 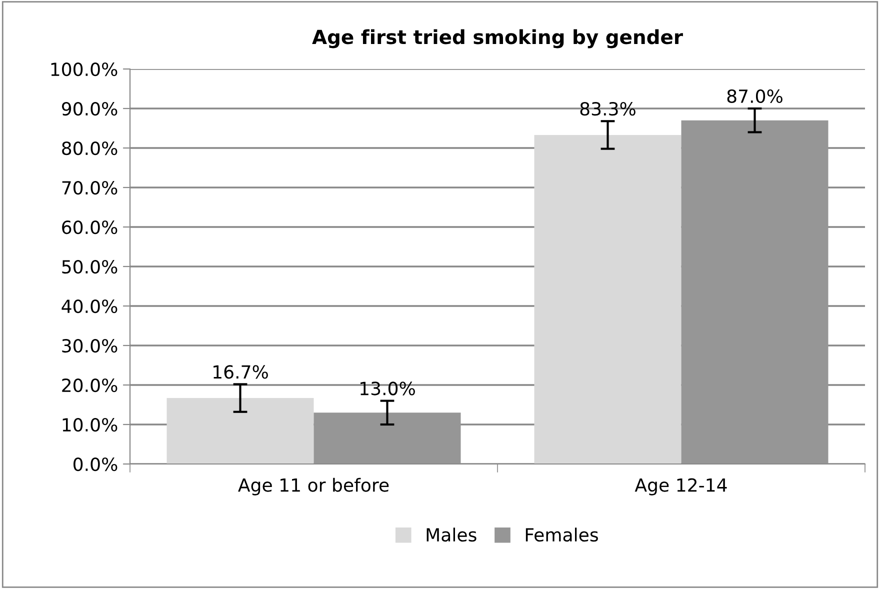 What do you see at coordinates (754, 96) in the screenshot?
I see `data-label: 87.0%` at bounding box center [754, 96].